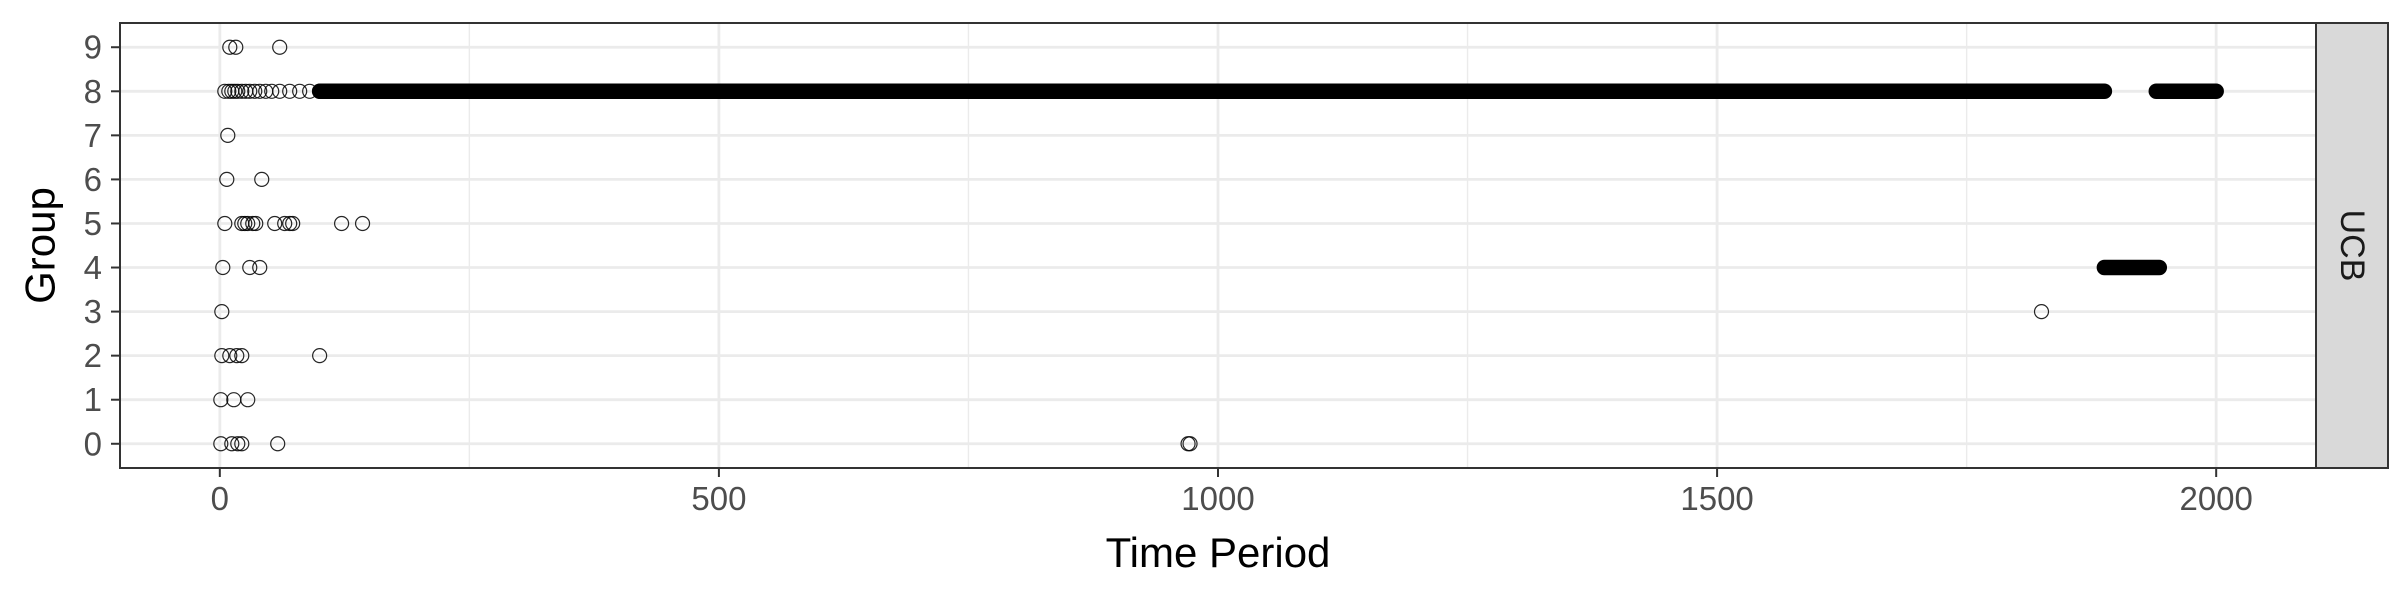  Describe the element at coordinates (718, 498) in the screenshot. I see `x-tick-label: 500` at that location.